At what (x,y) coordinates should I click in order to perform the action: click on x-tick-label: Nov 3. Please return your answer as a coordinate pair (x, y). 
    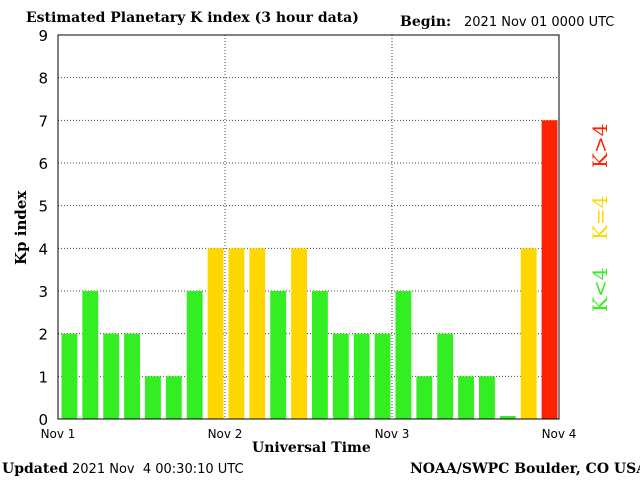
    Looking at the image, I should click on (392, 434).